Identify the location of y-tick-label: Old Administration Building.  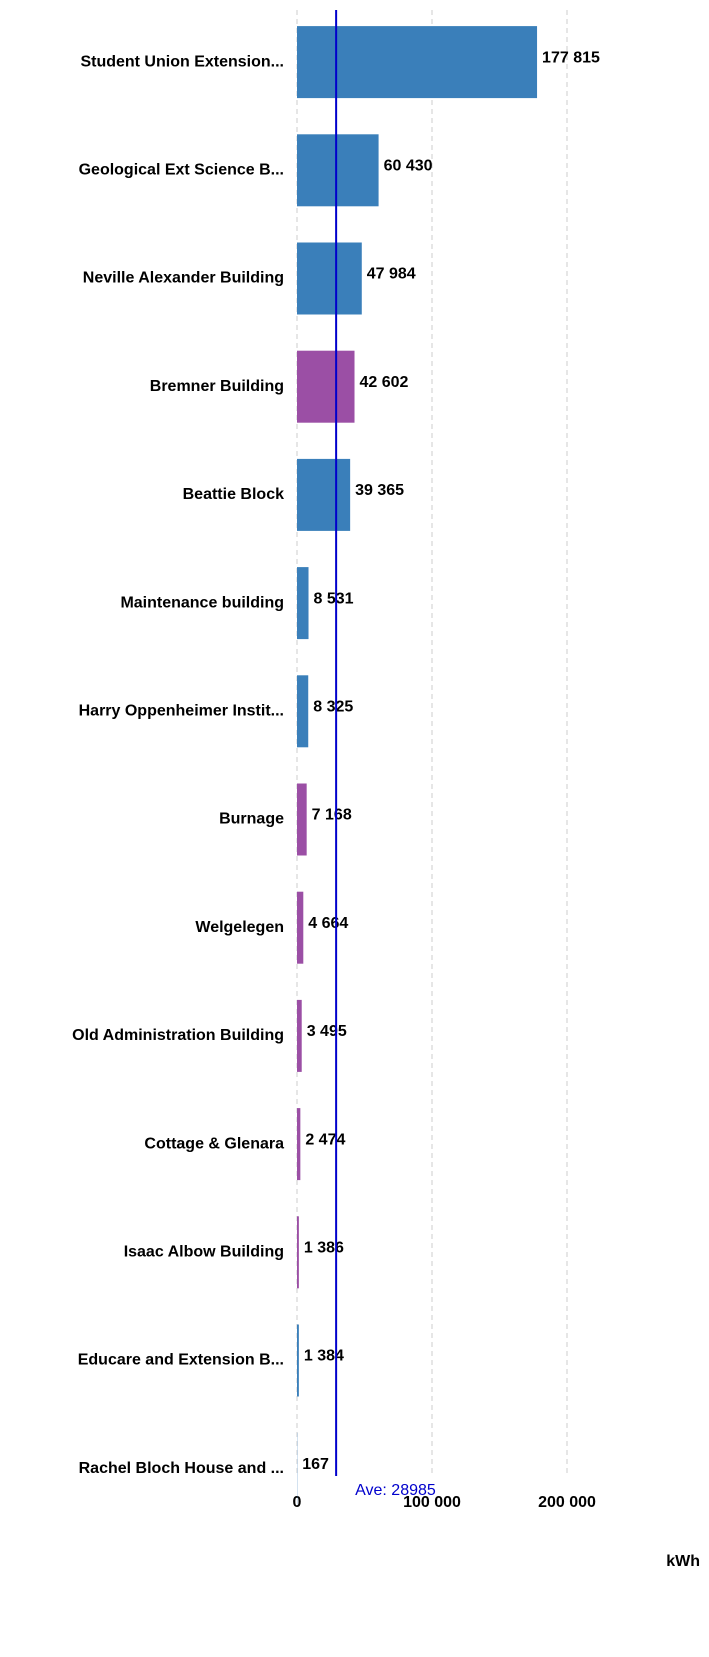
(178, 1035).